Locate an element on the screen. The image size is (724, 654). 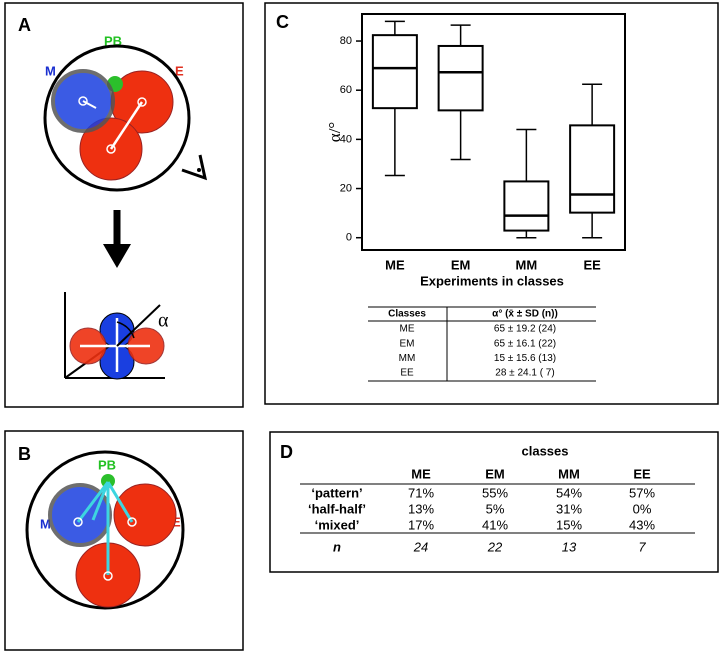
table-header: α° (x̄ ± SD (n)) is located at coordinates (525, 314).